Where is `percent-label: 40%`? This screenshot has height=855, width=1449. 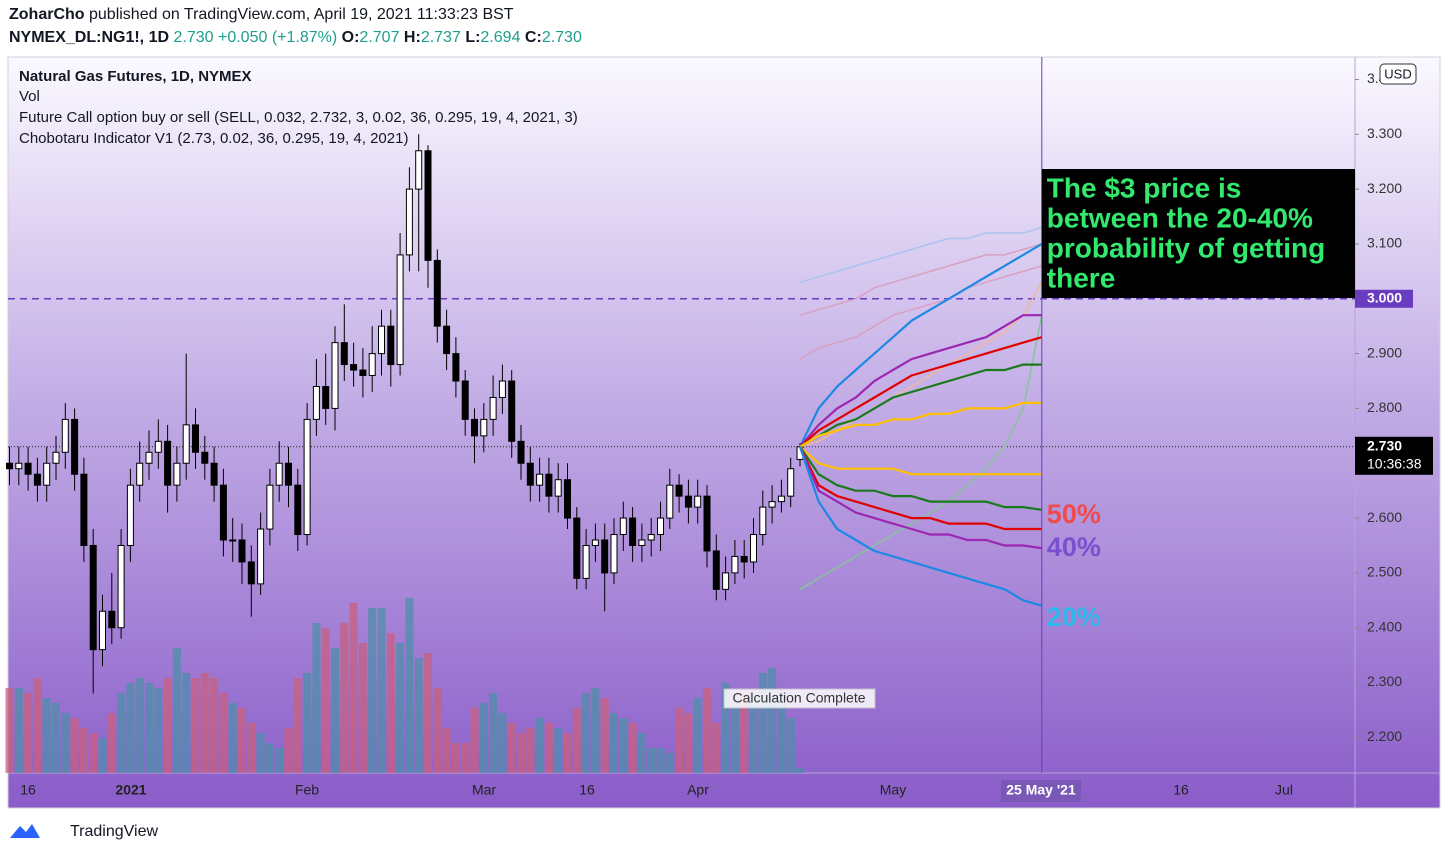 percent-label: 40% is located at coordinates (1074, 547).